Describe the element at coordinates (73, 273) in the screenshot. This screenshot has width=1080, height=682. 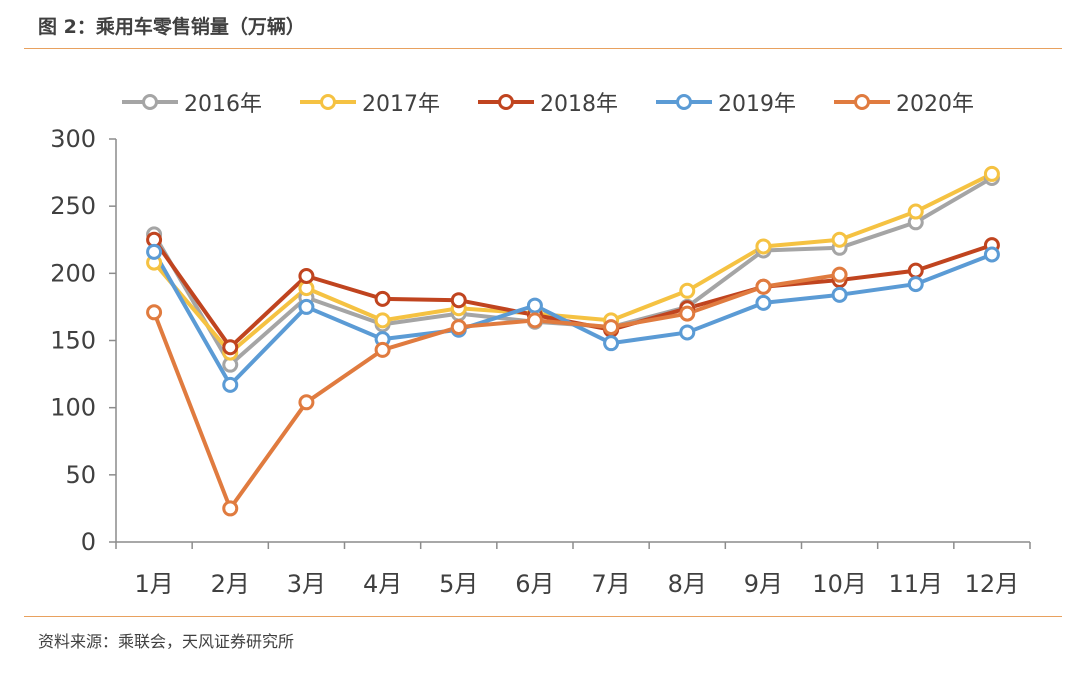
I see `y-tick-label: 200` at that location.